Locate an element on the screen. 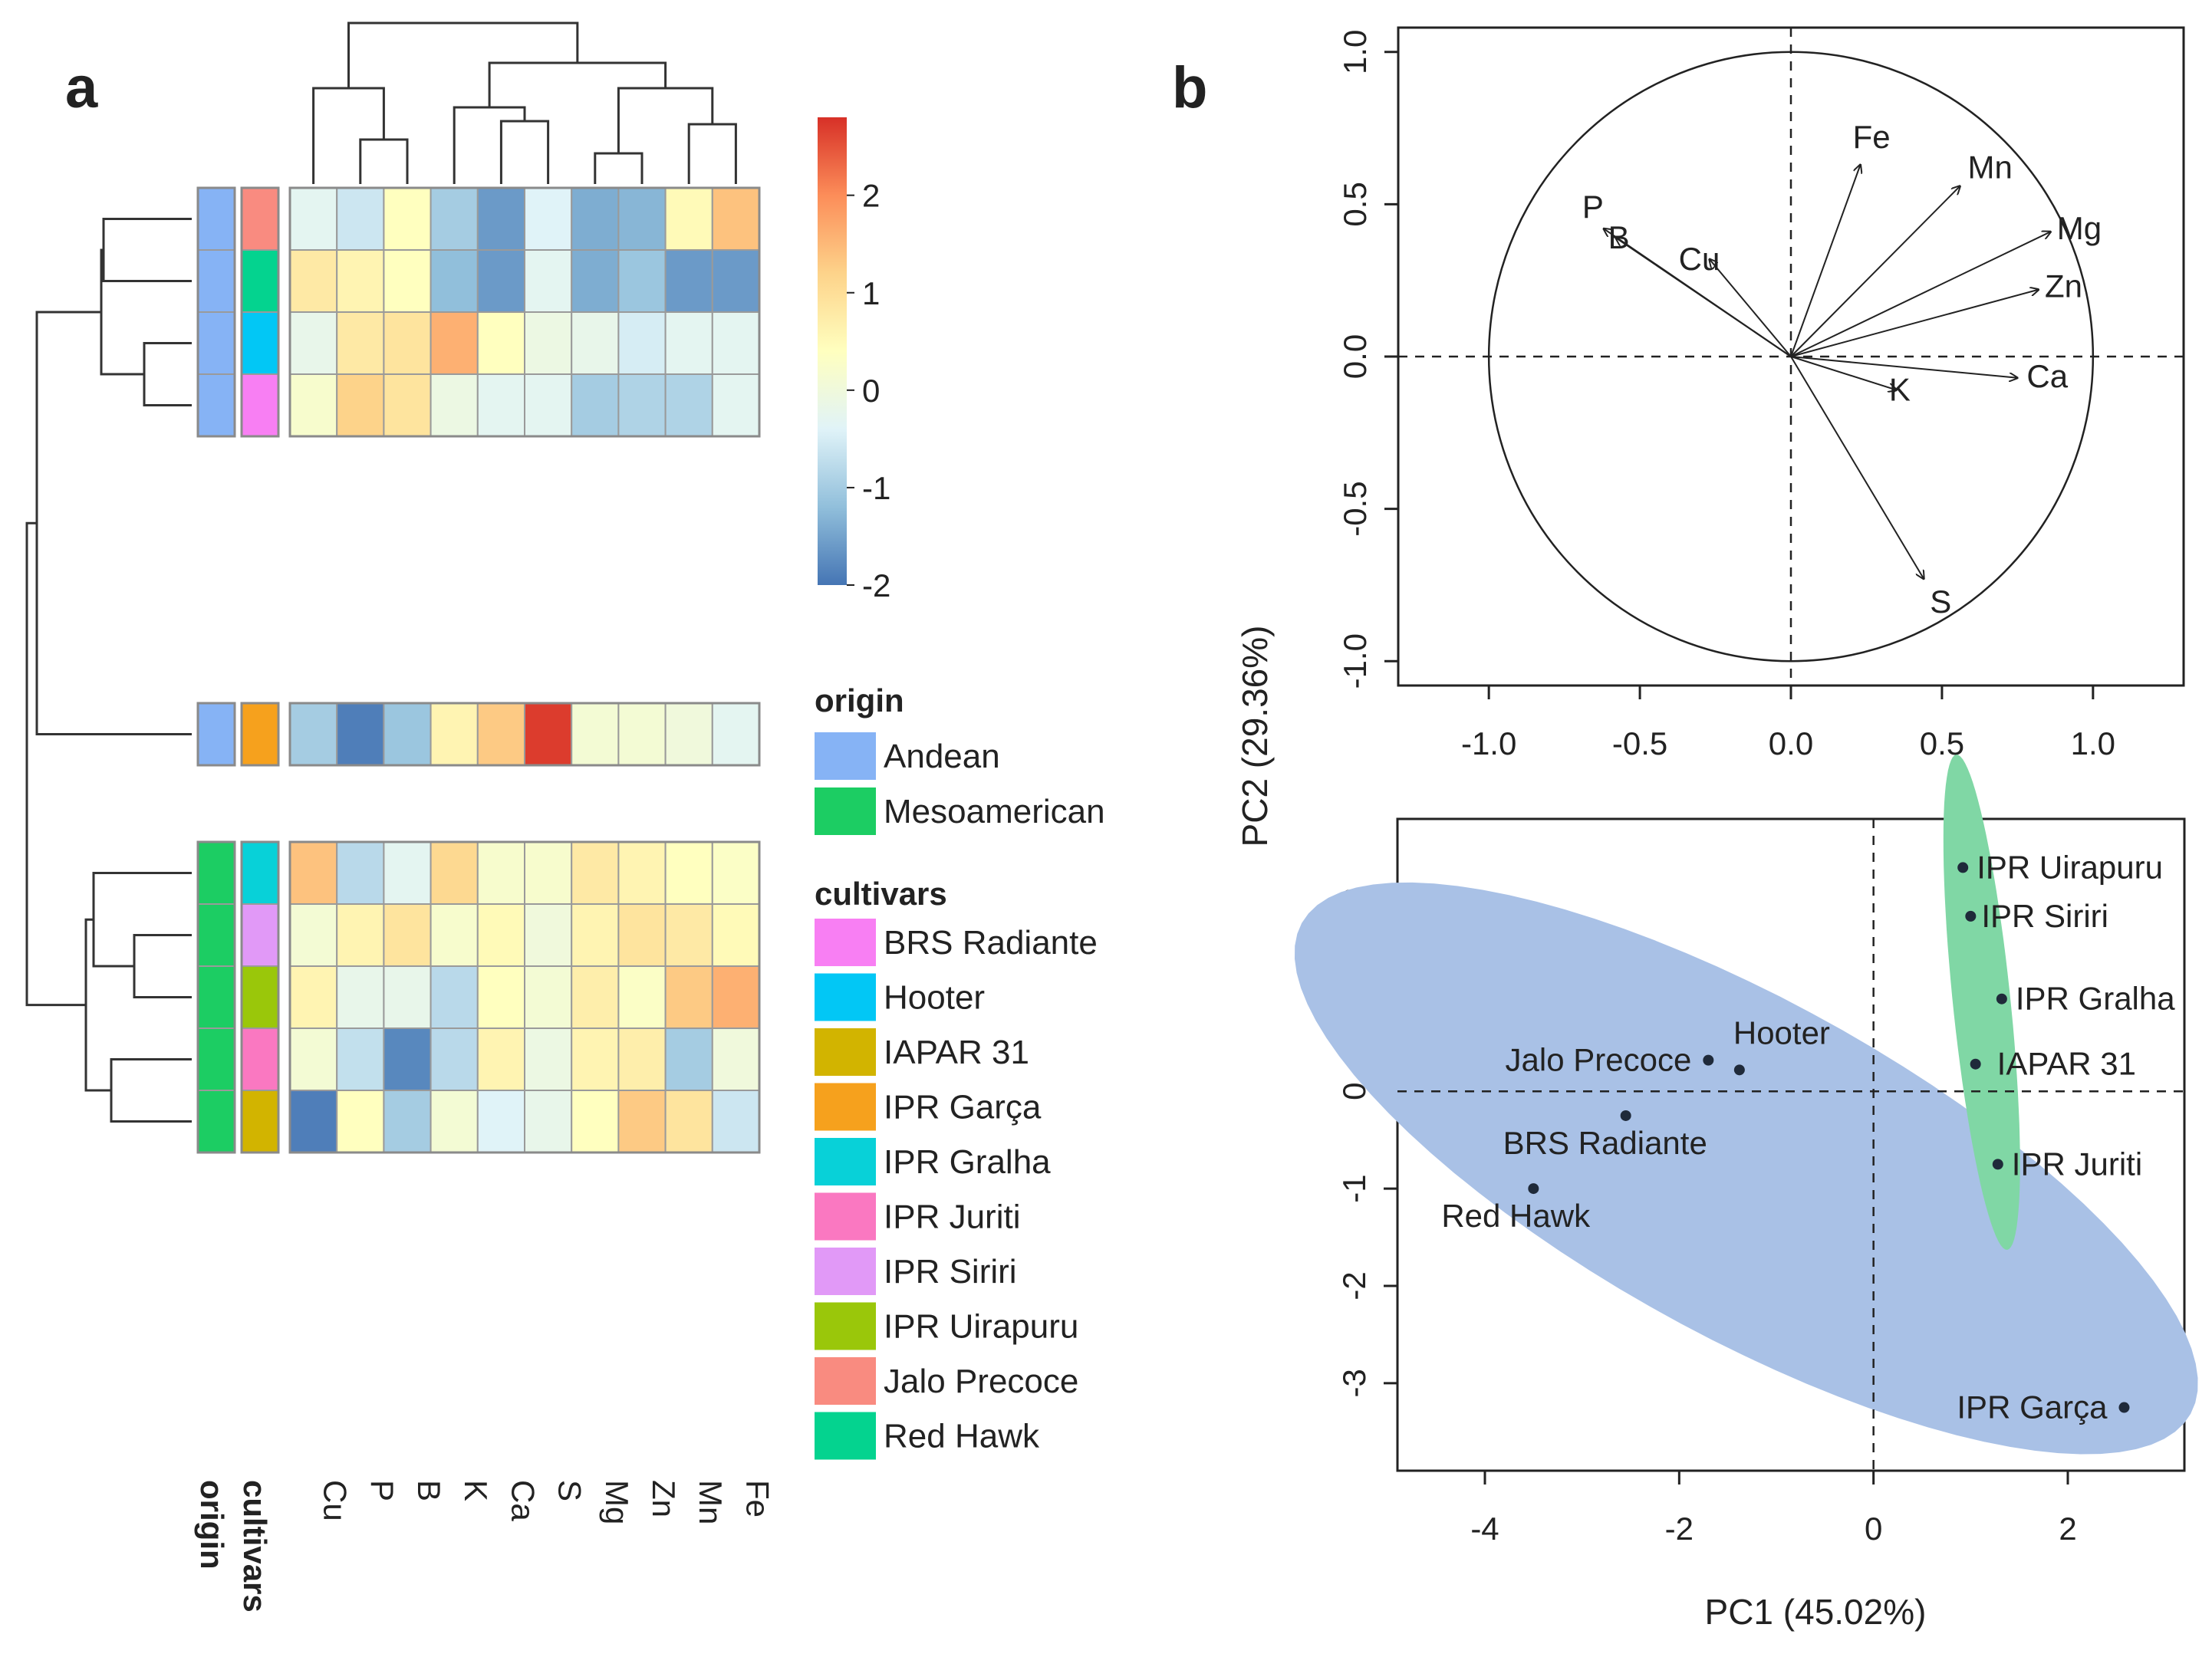  legend-cultivar-label: IPR Juriti is located at coordinates (952, 1217).